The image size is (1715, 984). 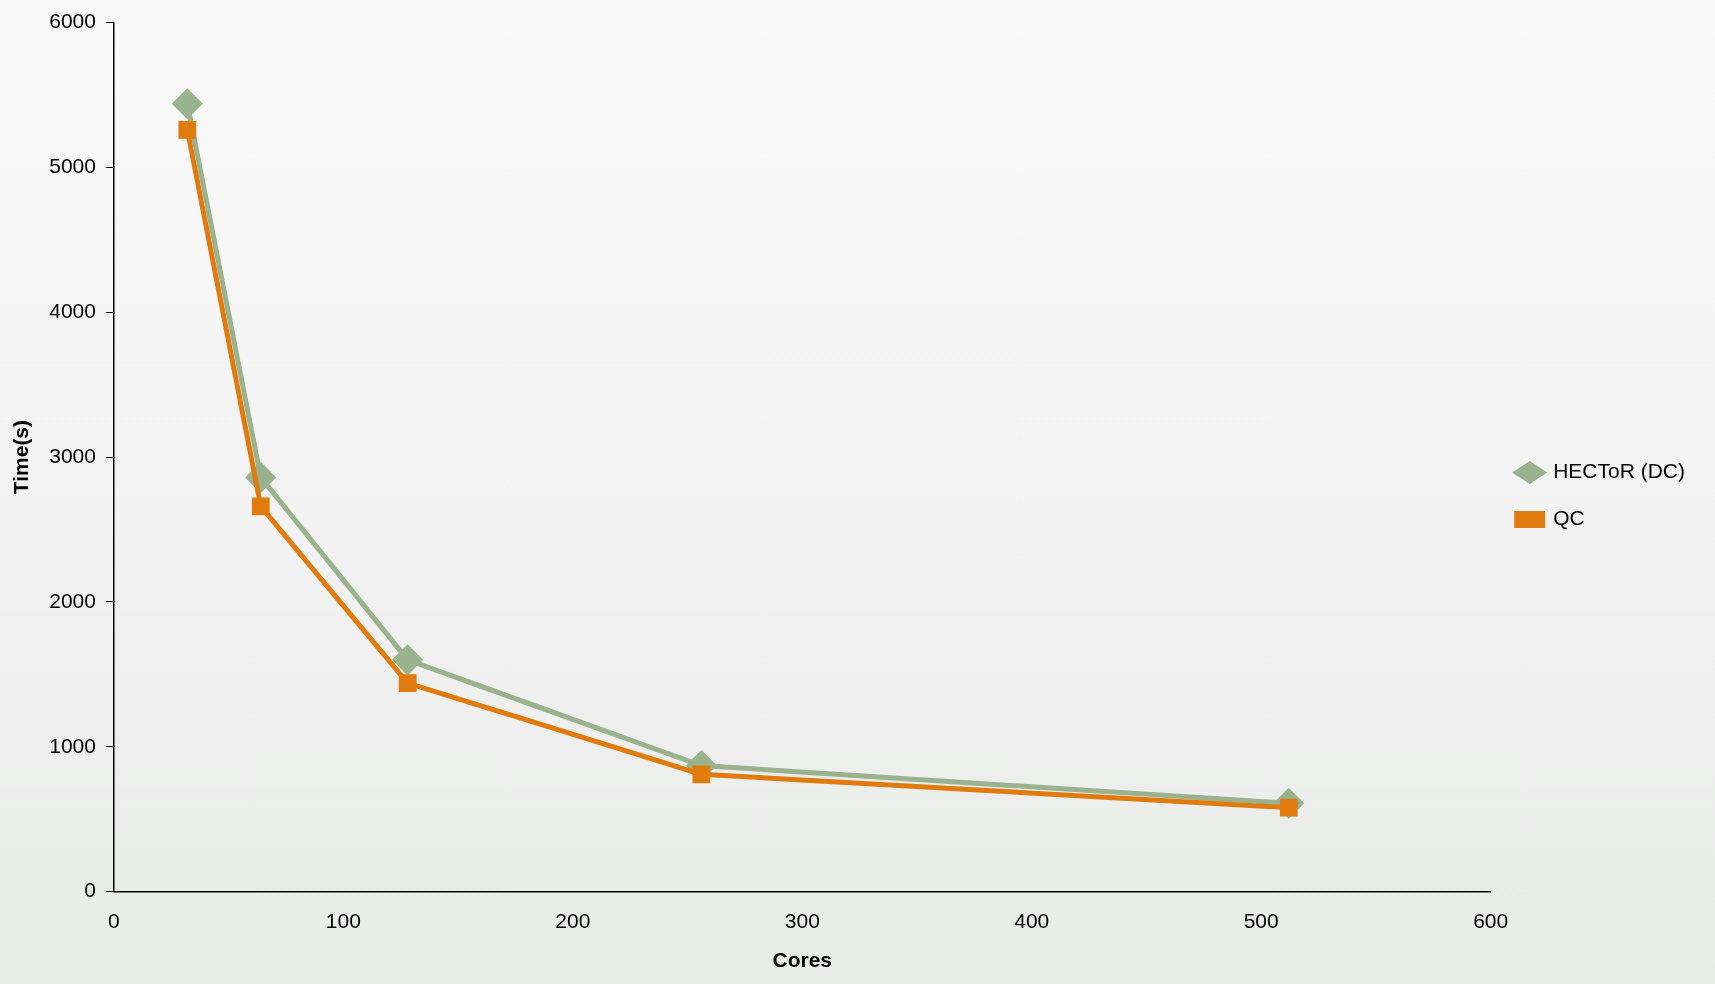 What do you see at coordinates (343, 920) in the screenshot?
I see `x-tick-label: 100` at bounding box center [343, 920].